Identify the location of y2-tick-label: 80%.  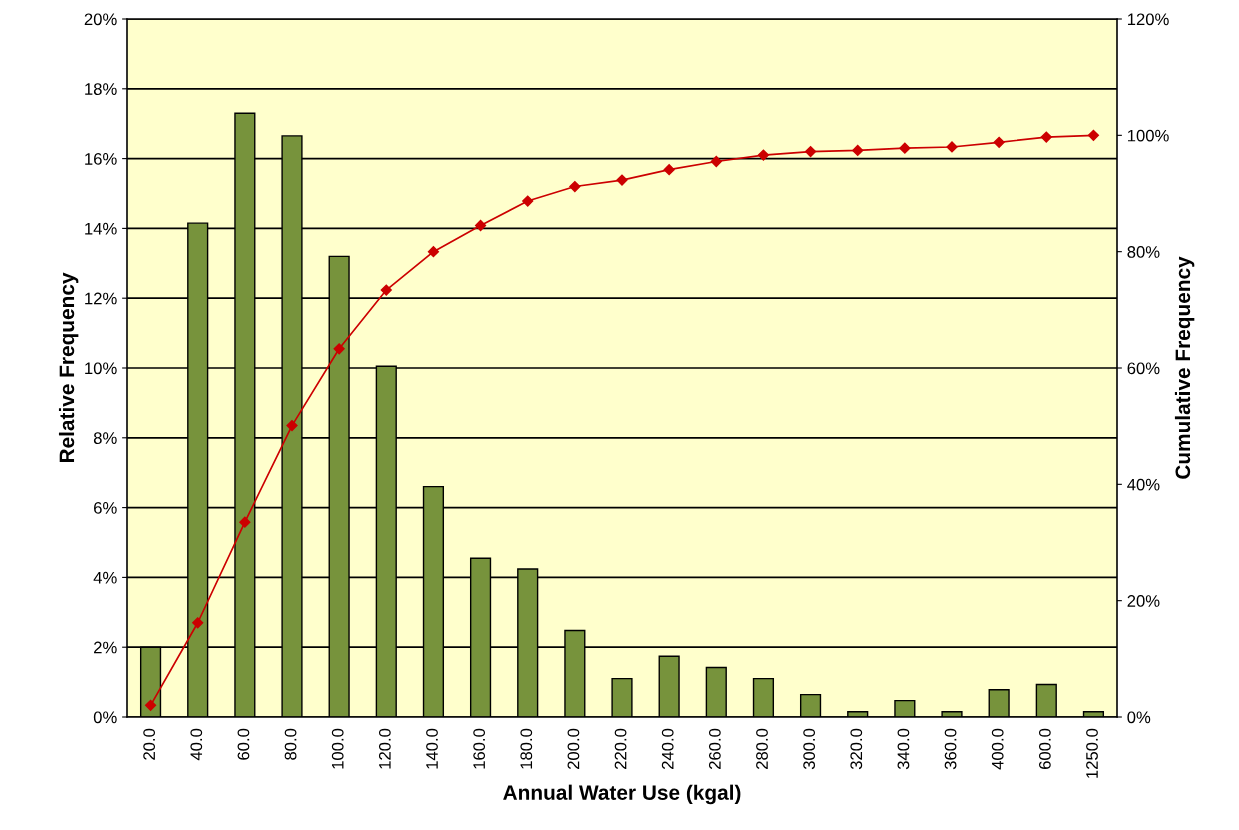
(1143, 252).